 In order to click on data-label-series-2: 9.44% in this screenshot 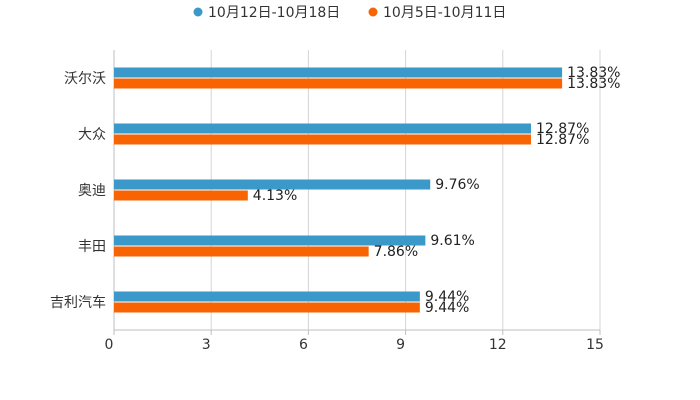, I will do `click(447, 308)`.